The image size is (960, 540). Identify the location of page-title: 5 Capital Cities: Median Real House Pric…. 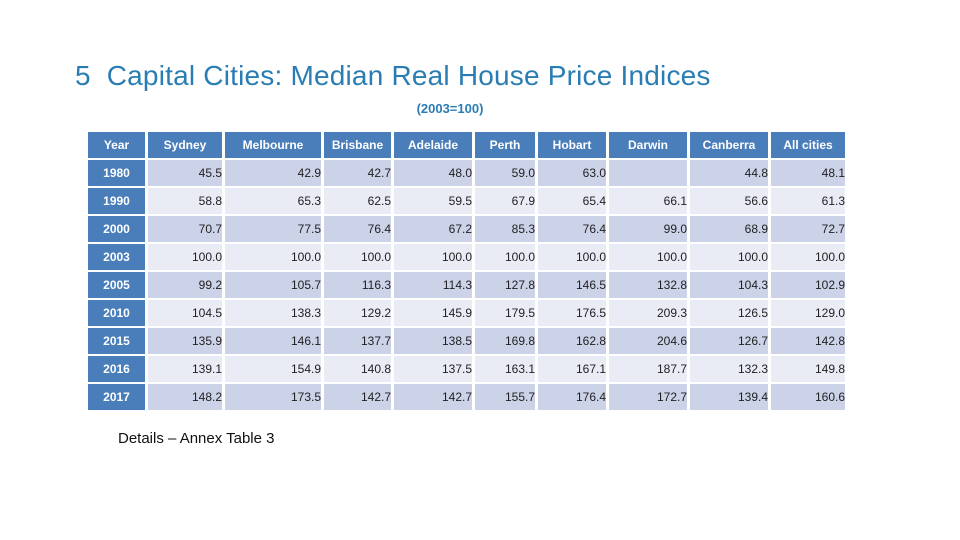
(393, 75).